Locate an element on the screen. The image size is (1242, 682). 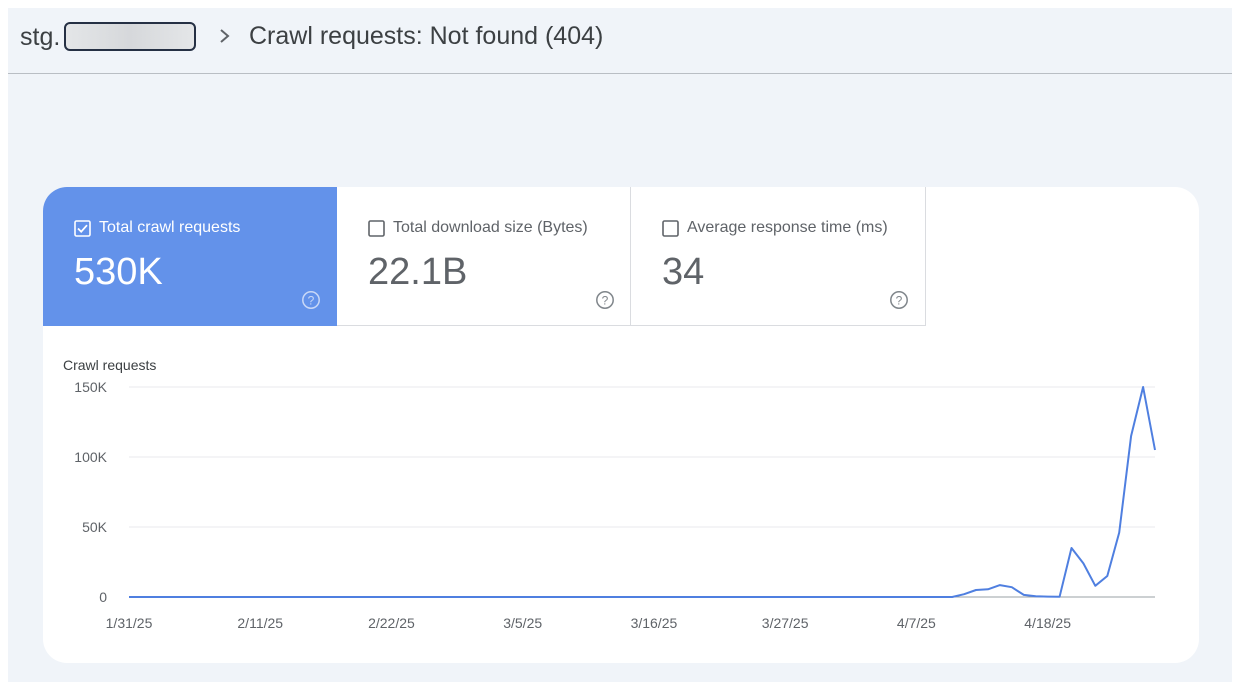
metric-label: Average response time (ms) is located at coordinates (787, 227).